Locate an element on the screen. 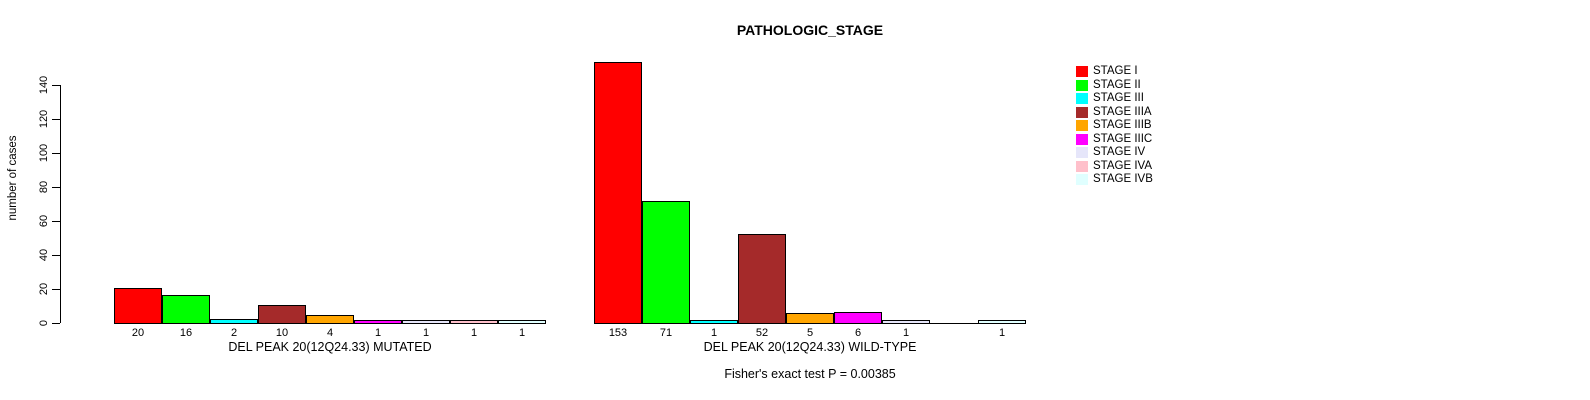 Image resolution: width=1590 pixels, height=400 pixels. legend-label: STAGE IIIA is located at coordinates (1122, 111).